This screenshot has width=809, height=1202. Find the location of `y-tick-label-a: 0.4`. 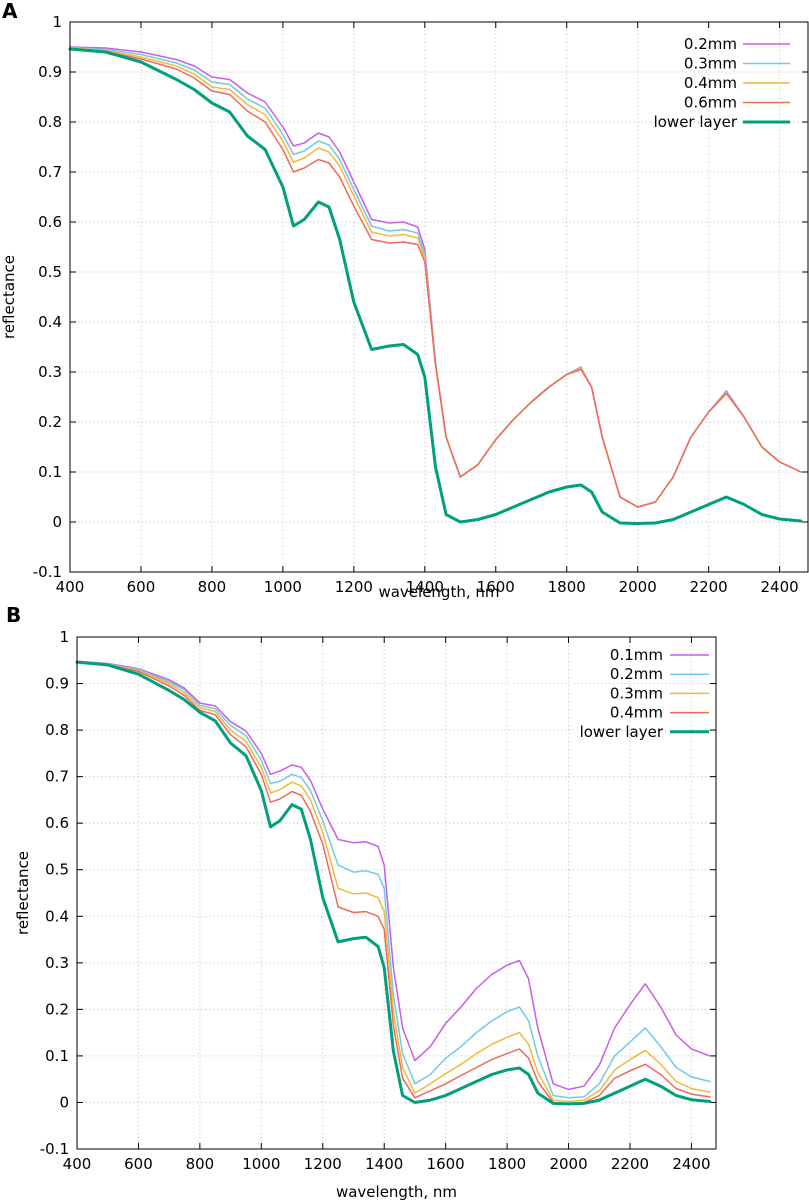

y-tick-label-a: 0.4 is located at coordinates (50, 322).